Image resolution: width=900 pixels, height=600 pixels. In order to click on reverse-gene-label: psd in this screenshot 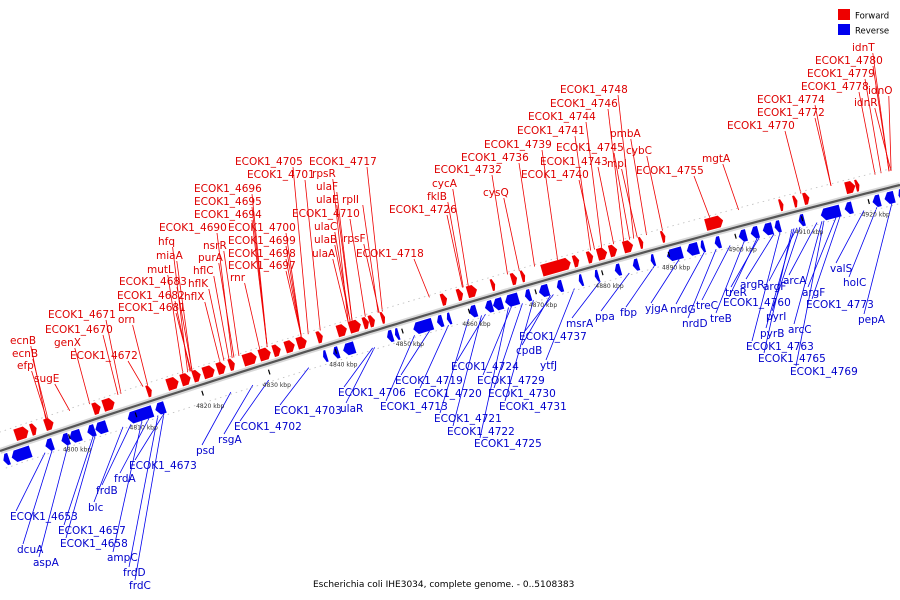, I will do `click(205, 451)`.